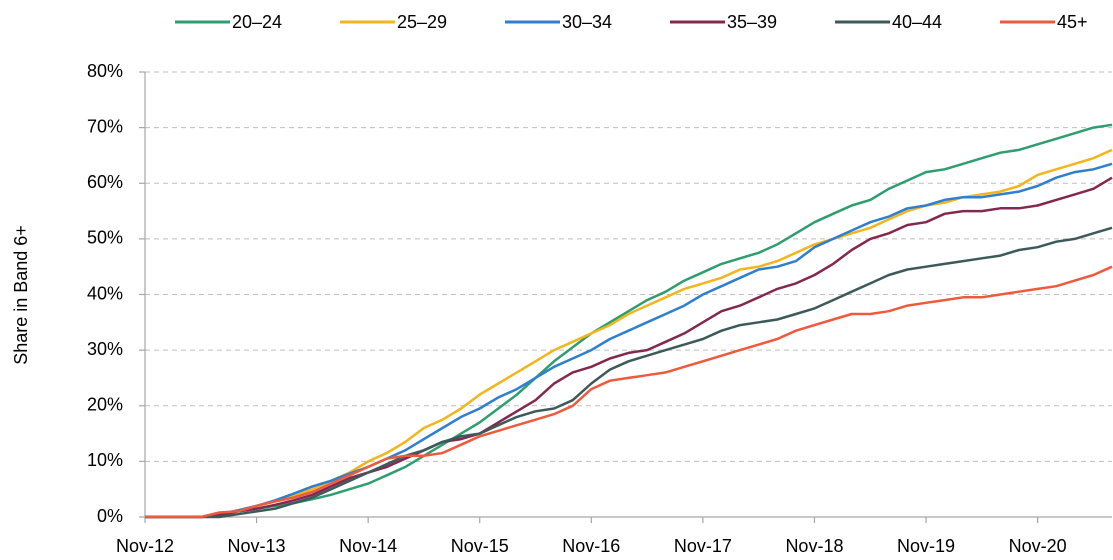 This screenshot has width=1113, height=560. What do you see at coordinates (145, 546) in the screenshot?
I see `x-tick-label: Nov-12` at bounding box center [145, 546].